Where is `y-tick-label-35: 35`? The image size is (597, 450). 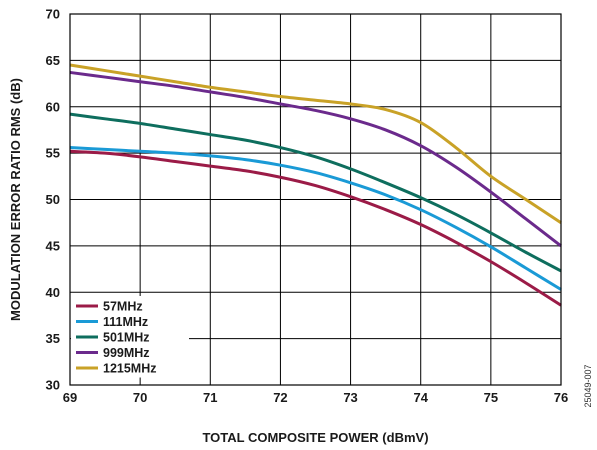
y-tick-label-35: 35 is located at coordinates (53, 338).